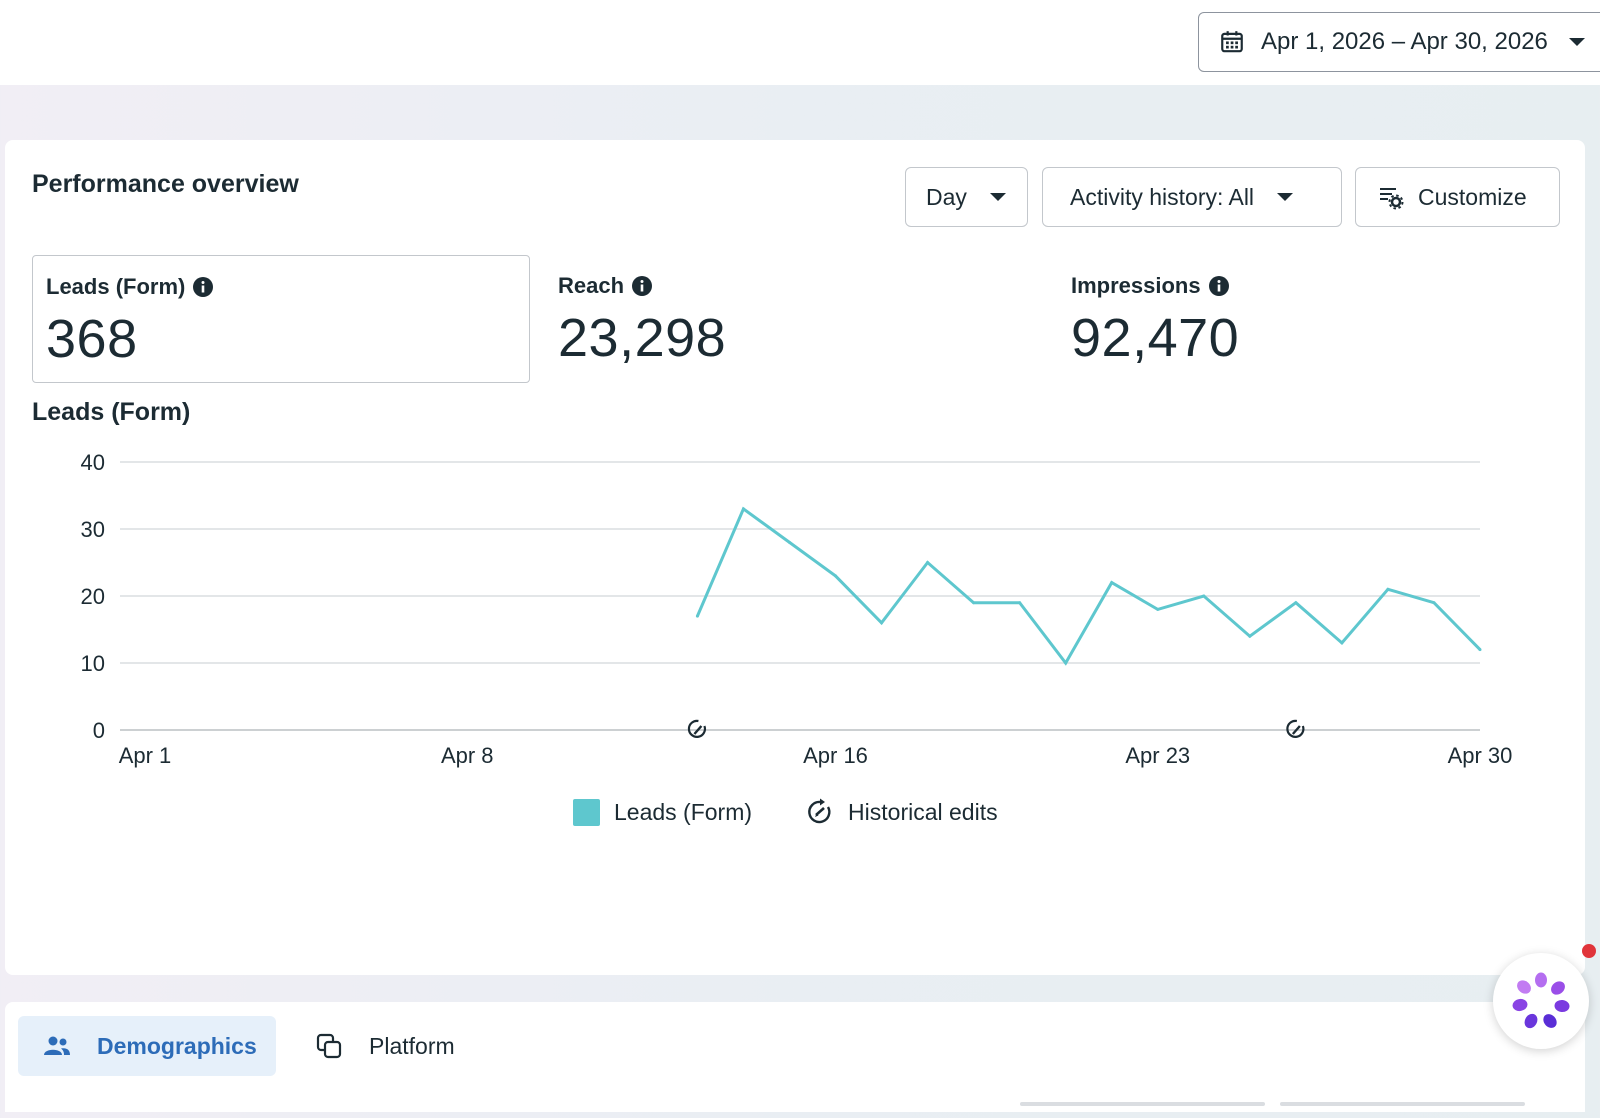 This screenshot has width=1600, height=1118. What do you see at coordinates (586, 812) in the screenshot?
I see `legend-swatch` at bounding box center [586, 812].